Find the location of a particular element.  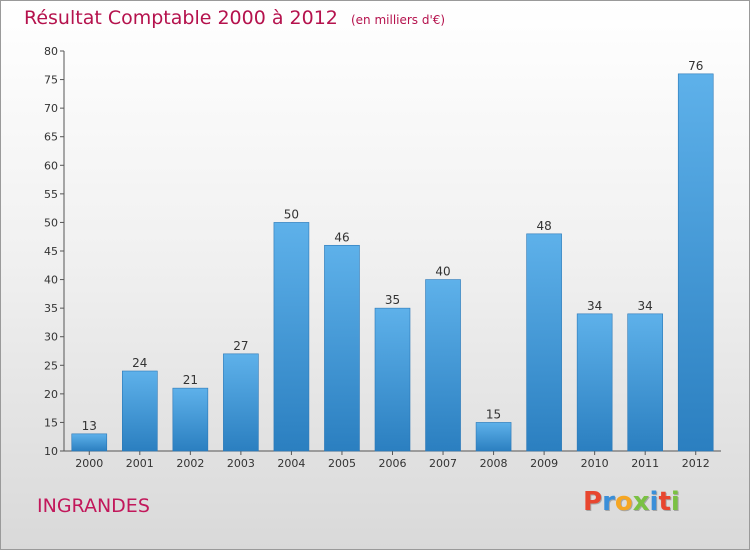

logo-letter: t is located at coordinates (664, 502).